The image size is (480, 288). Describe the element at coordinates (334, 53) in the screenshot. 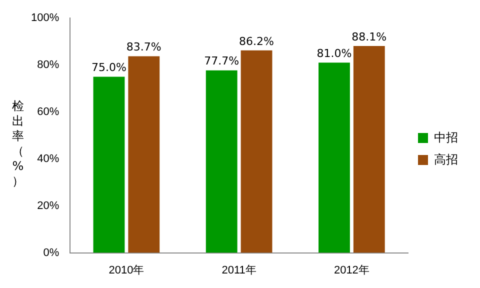

I see `data-label: 81.0%` at that location.